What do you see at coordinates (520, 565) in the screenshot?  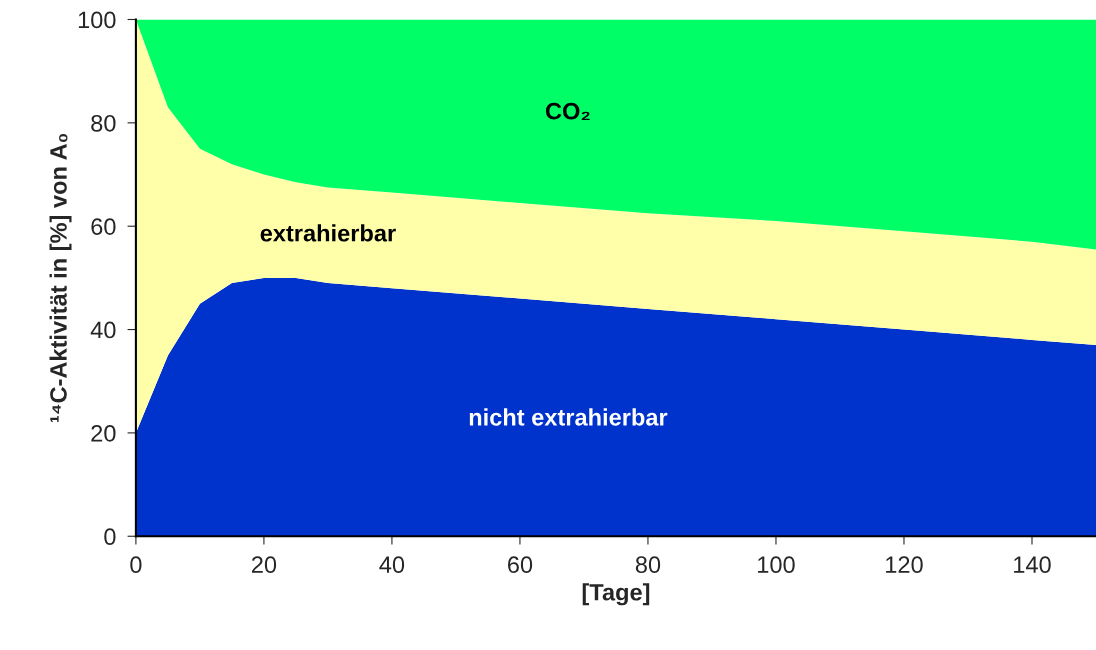 I see `x-tick-label: 60` at bounding box center [520, 565].